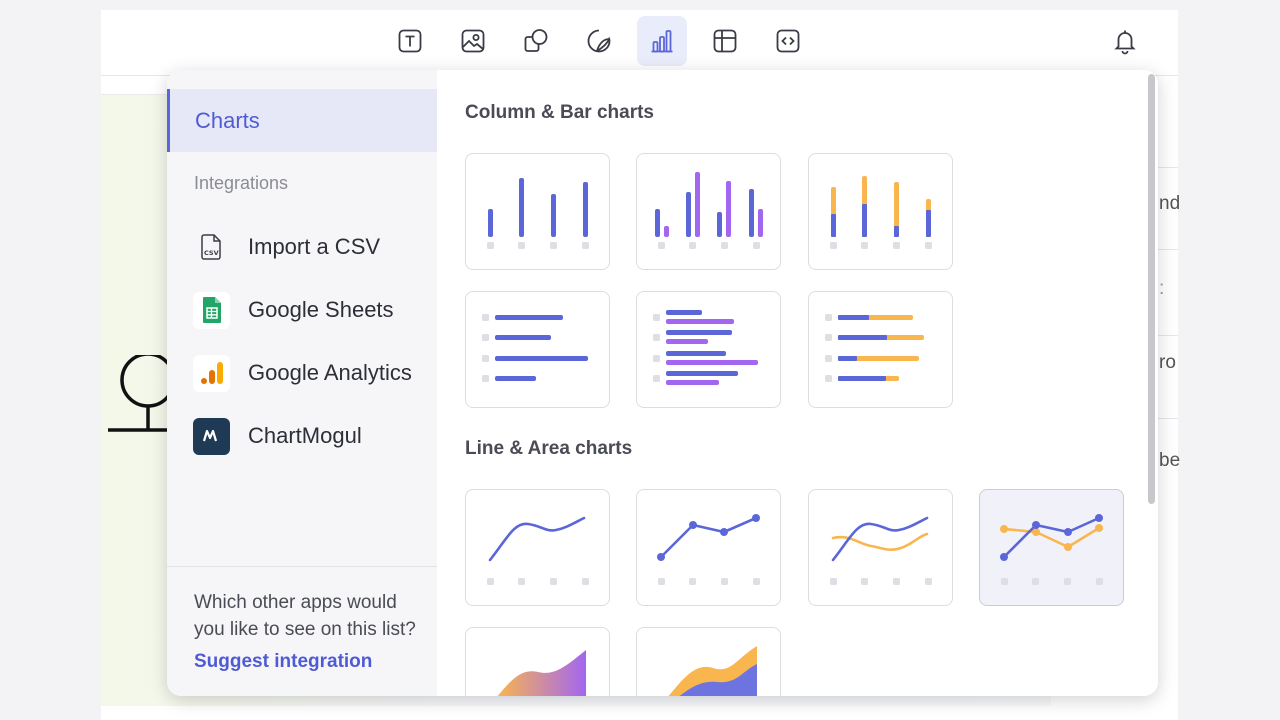 The width and height of the screenshot is (1280, 720). I want to click on sidebar-item-label: Google Sheets, so click(321, 309).